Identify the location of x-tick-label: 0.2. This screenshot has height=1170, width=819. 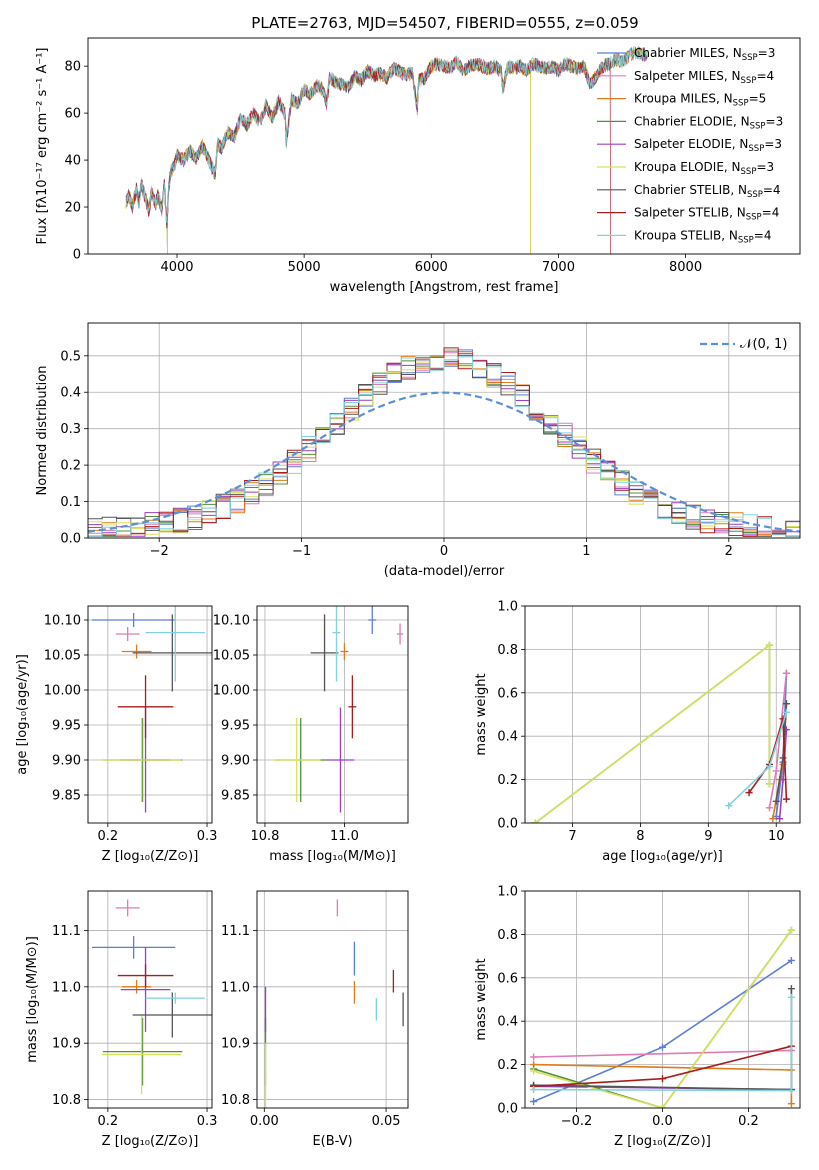
(107, 836).